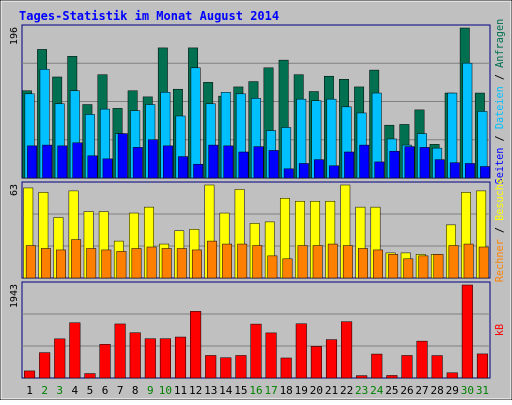  I want to click on x-tick-label-24: 24, so click(377, 390).